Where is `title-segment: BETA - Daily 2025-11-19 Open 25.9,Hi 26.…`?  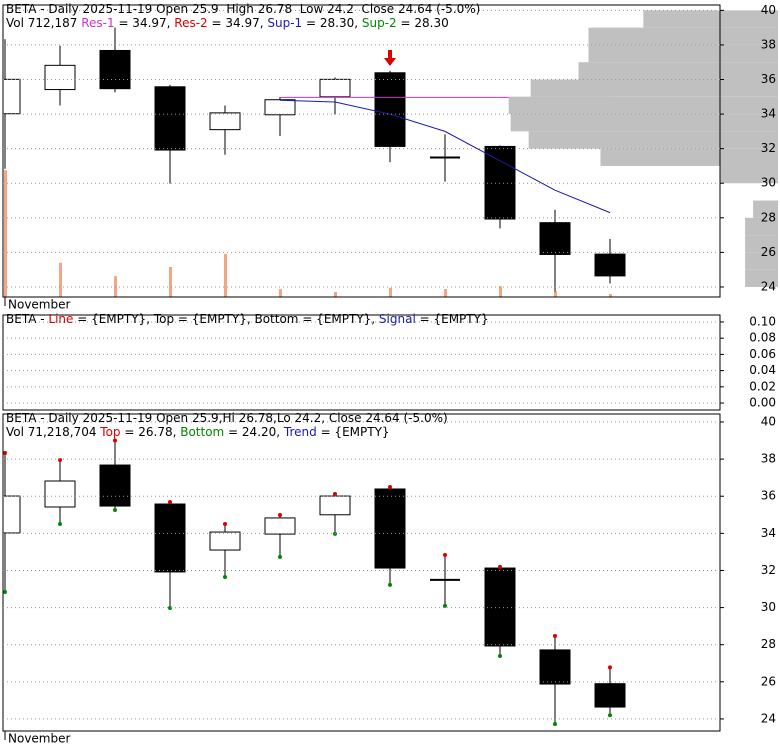
title-segment: BETA - Daily 2025-11-19 Open 25.9,Hi 26.… is located at coordinates (227, 418).